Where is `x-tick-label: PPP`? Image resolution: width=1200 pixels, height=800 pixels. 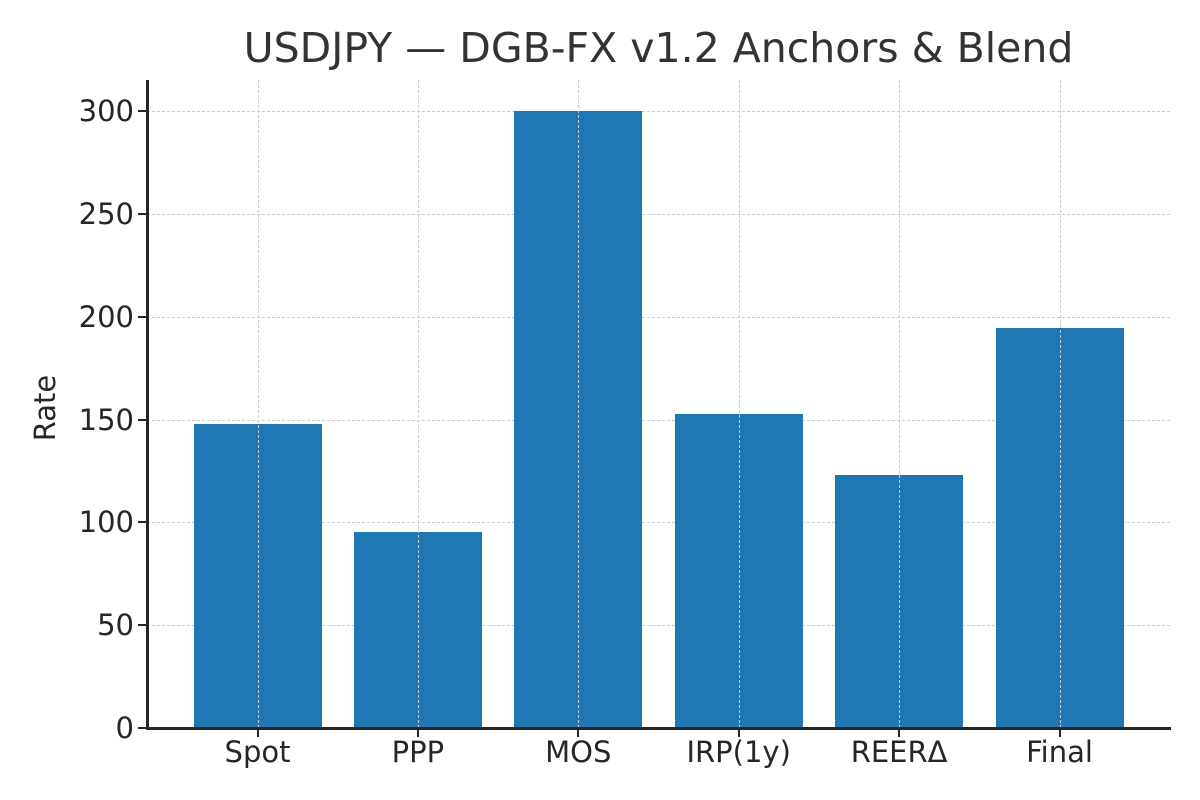
x-tick-label: PPP is located at coordinates (418, 752).